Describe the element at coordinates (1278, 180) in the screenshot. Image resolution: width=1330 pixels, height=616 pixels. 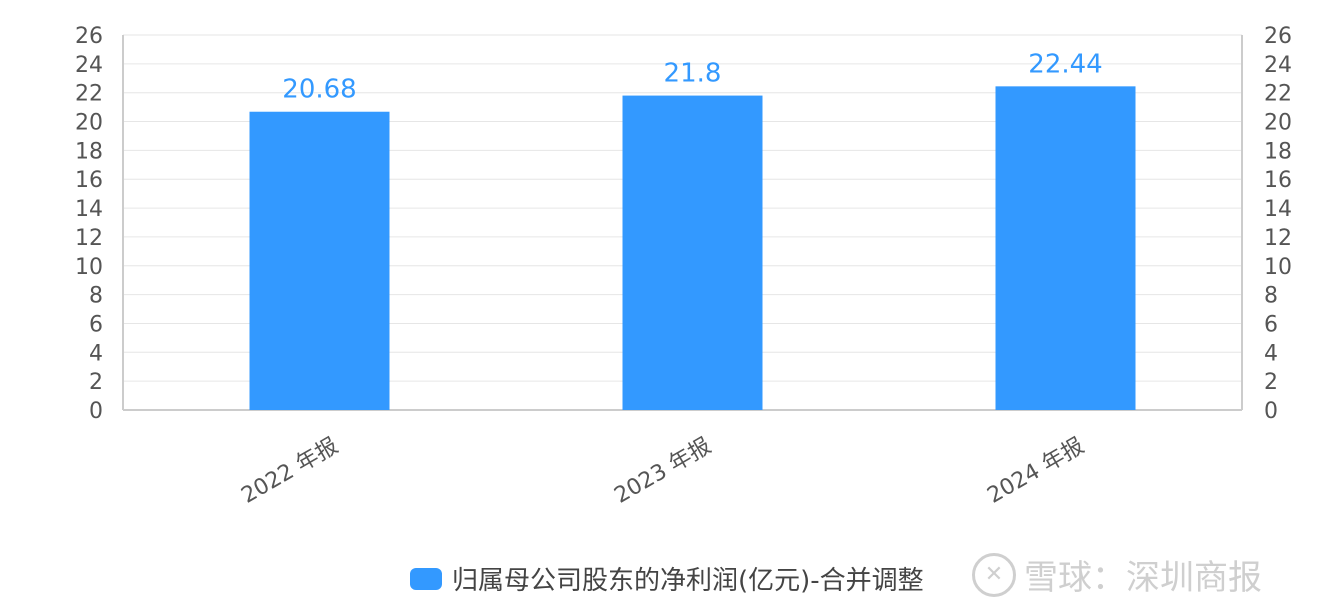
I see `y-tick-label-right: 16` at that location.